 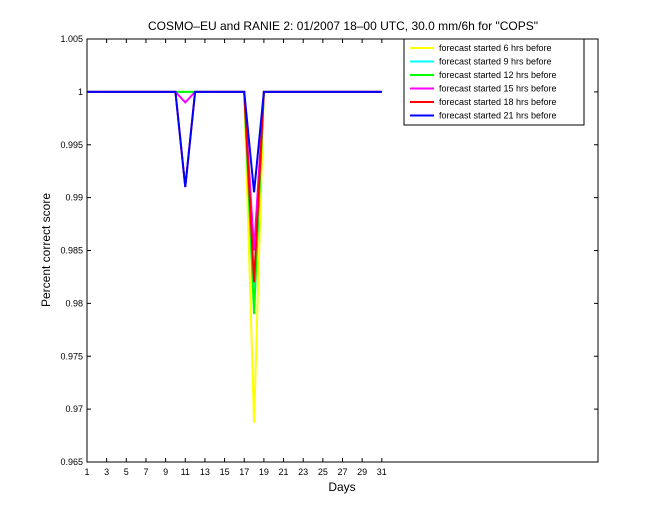 What do you see at coordinates (244, 472) in the screenshot?
I see `x-tick-label: 17` at bounding box center [244, 472].